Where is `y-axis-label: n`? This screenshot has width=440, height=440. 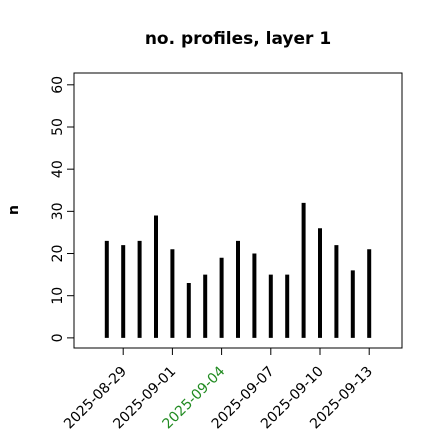
y-axis-label: n is located at coordinates (14, 210).